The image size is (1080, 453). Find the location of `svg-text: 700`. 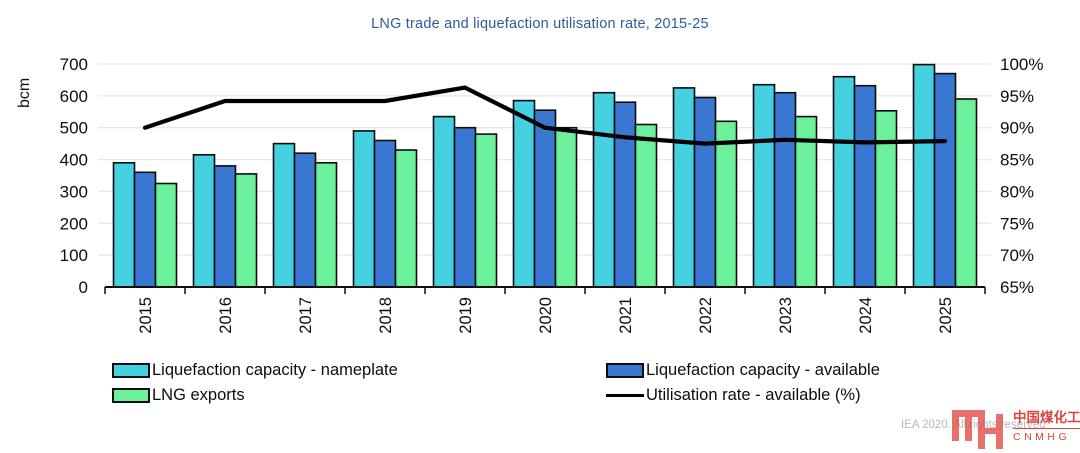

svg-text: 700 is located at coordinates (74, 64).